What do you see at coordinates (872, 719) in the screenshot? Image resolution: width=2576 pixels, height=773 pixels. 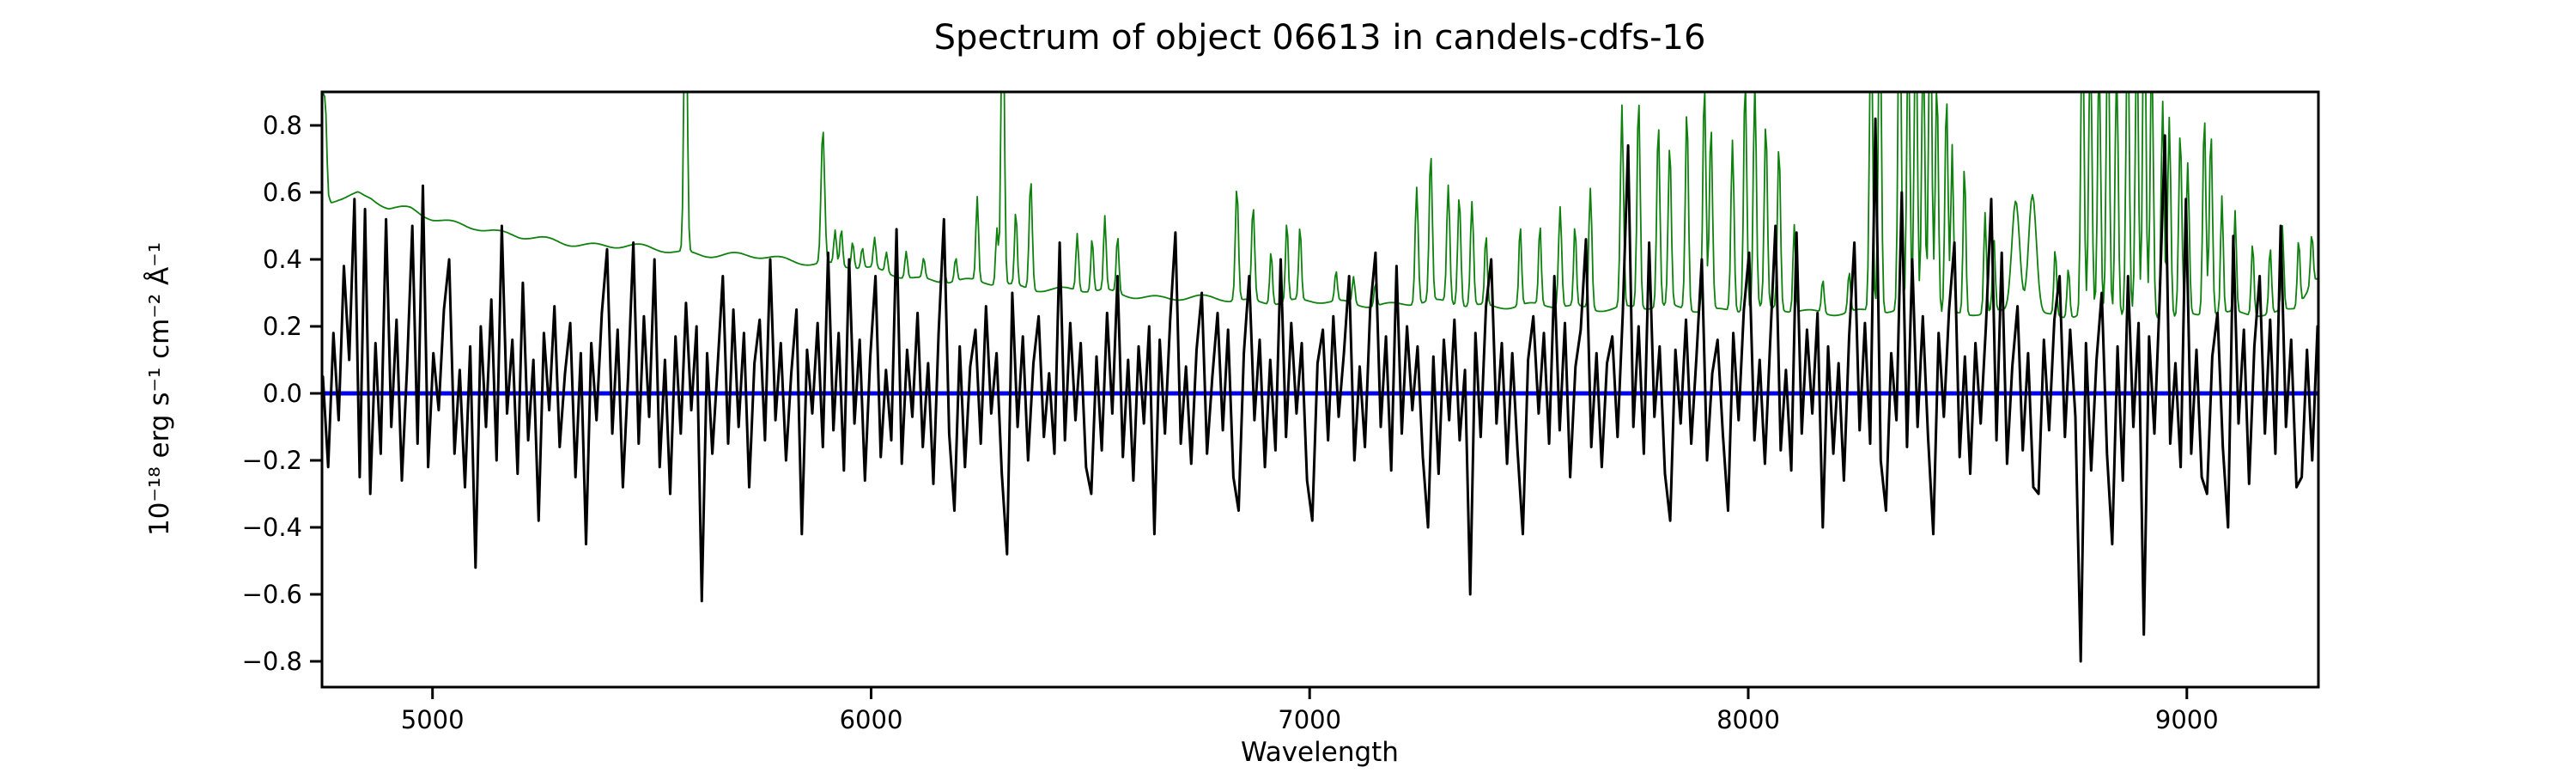 I see `x-tick-label: 6000` at bounding box center [872, 719].